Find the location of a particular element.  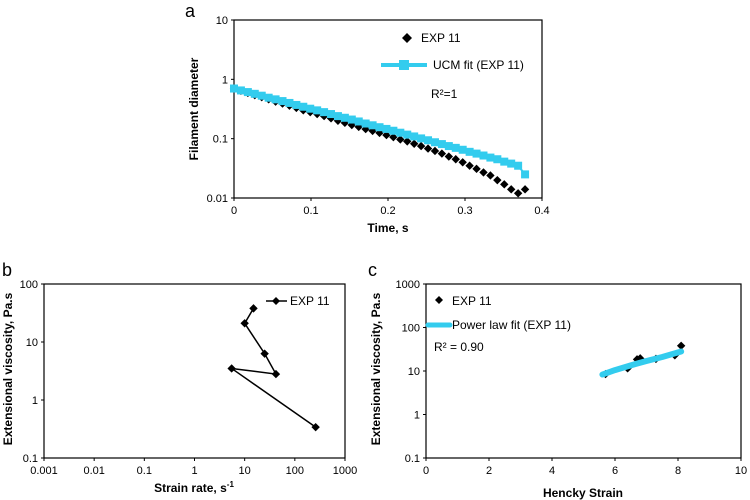

panel-b-xlabel-text: Strain rate, s is located at coordinates (190, 488).